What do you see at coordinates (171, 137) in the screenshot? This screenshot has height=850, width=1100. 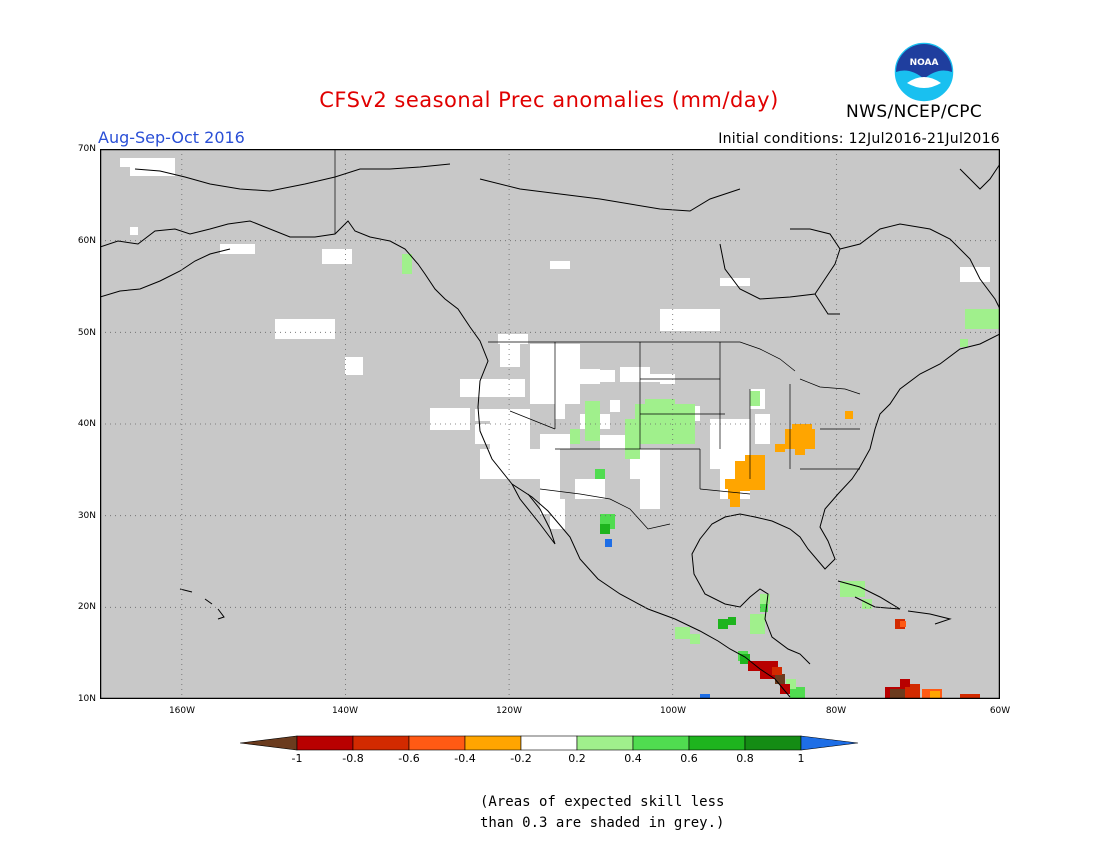 I see `season-label: Aug-Sep-Oct 2016` at bounding box center [171, 137].